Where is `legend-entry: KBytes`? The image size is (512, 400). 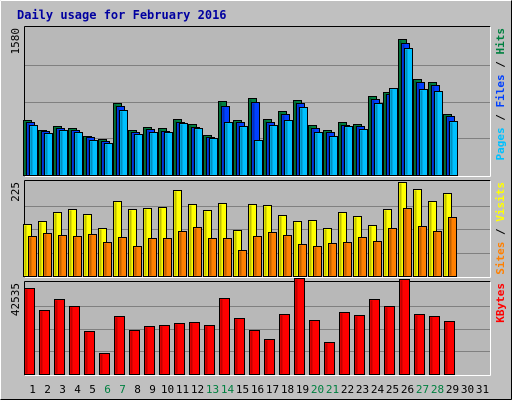
legend-entry: KBytes is located at coordinates (500, 303).